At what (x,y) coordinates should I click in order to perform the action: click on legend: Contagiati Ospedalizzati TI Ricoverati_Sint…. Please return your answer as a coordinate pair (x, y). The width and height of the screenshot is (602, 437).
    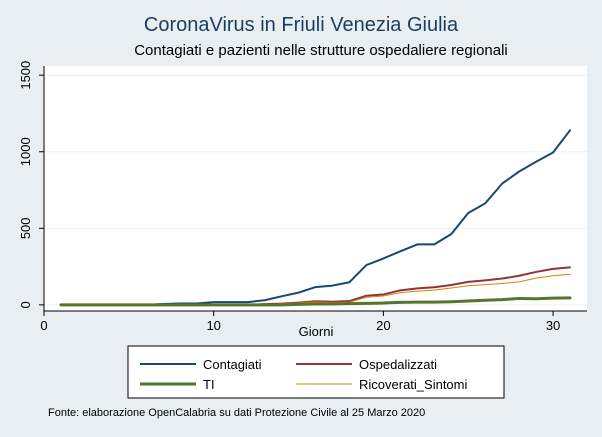
    Looking at the image, I should click on (303, 374).